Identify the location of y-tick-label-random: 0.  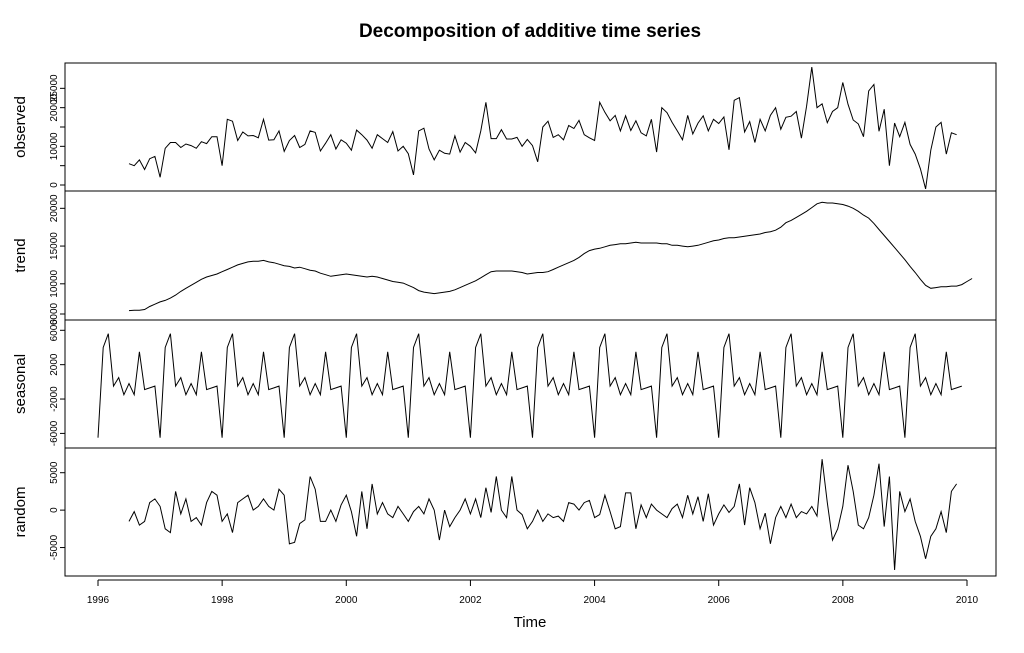
(54, 510).